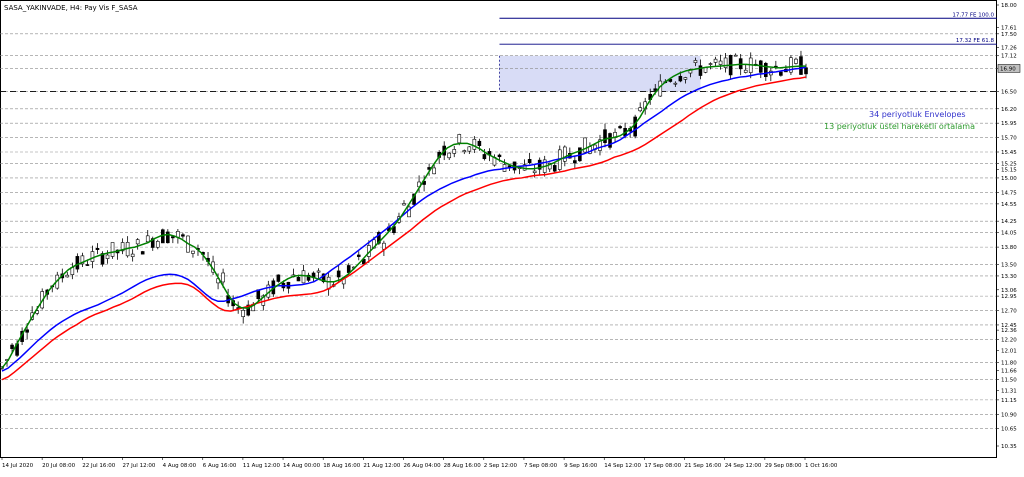 The image size is (1024, 477). I want to click on y-tick-label: 12.01, so click(1009, 351).